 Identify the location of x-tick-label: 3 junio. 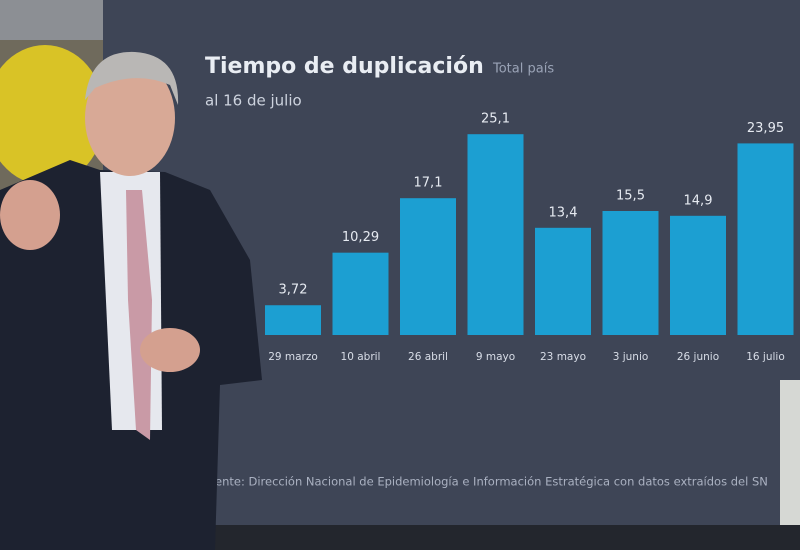
(631, 357).